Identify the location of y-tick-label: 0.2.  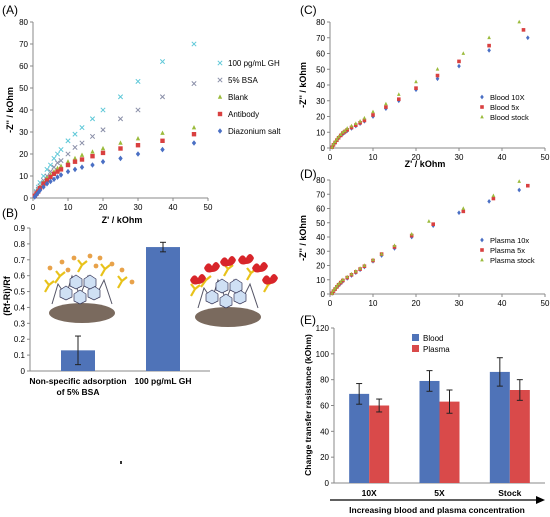
(20, 339).